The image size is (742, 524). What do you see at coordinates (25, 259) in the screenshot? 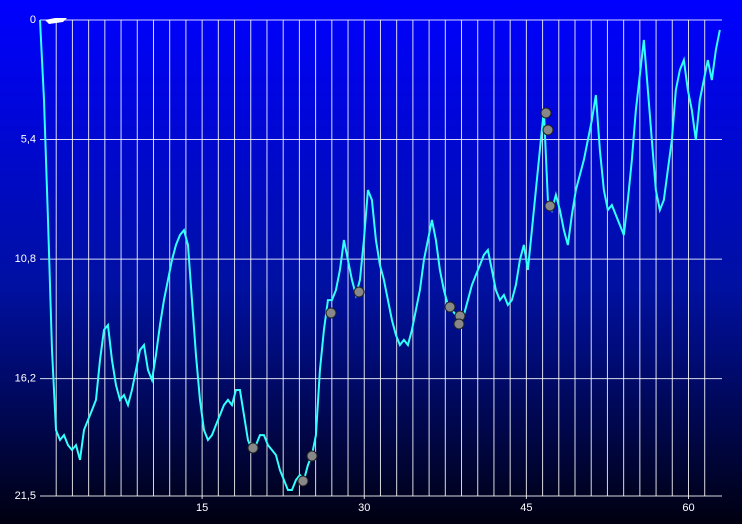
I see `y-tick-label: 10,8` at bounding box center [25, 259].